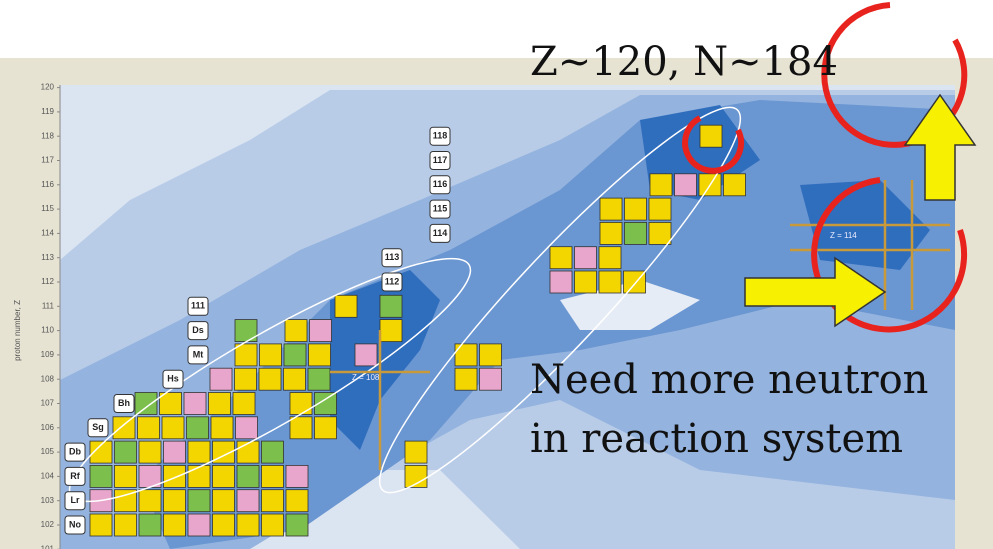 The width and height of the screenshot is (993, 549). I want to click on y-tick-label: 102, so click(48, 524).